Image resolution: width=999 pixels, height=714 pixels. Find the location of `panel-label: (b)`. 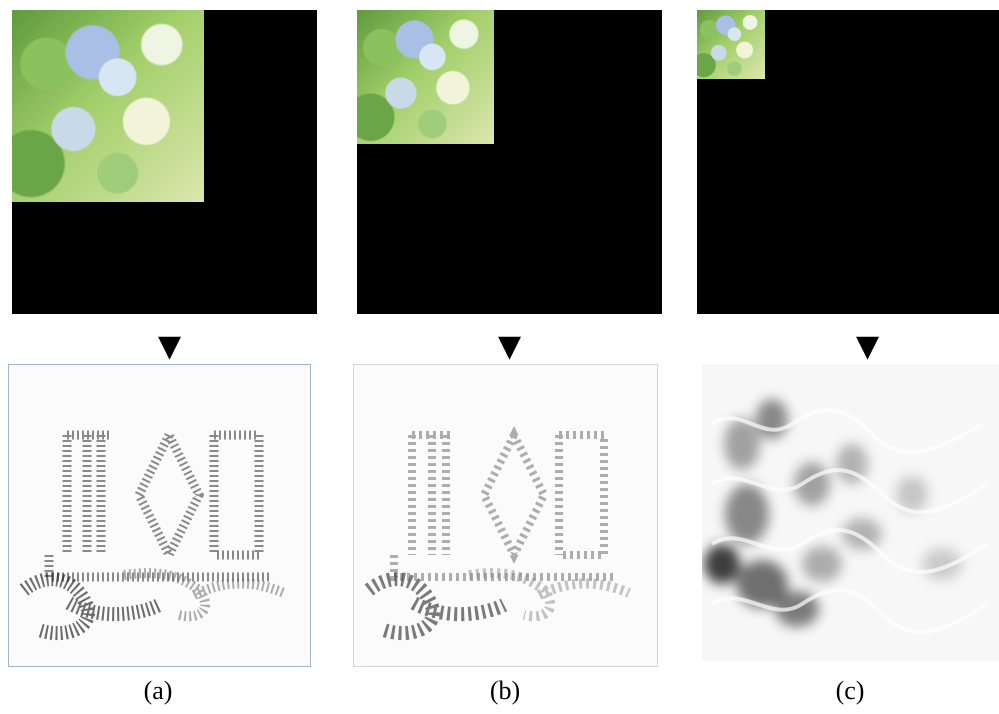

panel-label: (b) is located at coordinates (505, 690).